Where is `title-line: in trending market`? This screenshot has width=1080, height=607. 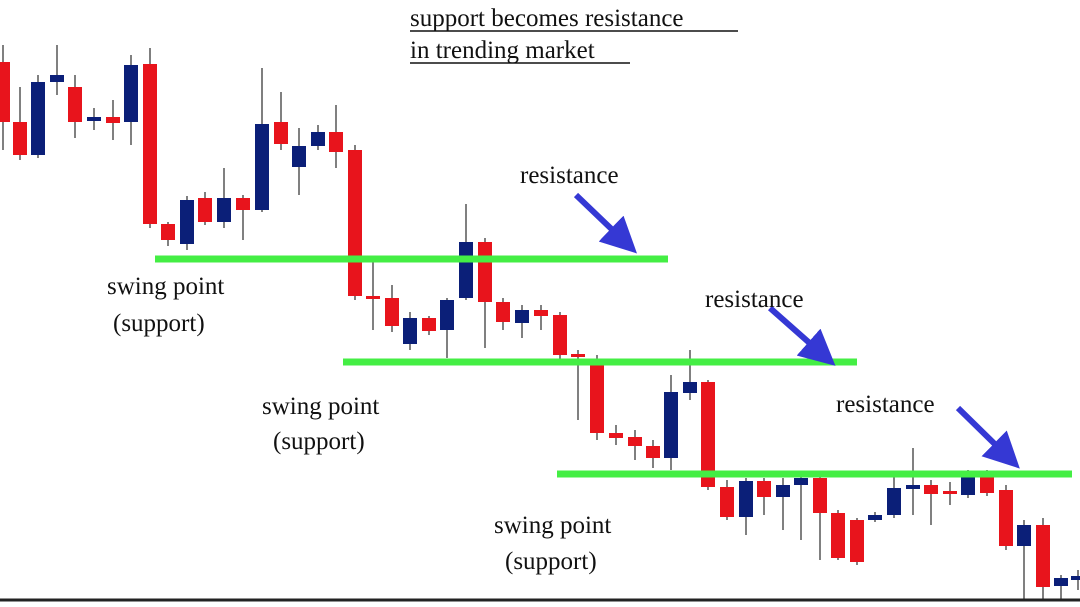
title-line: in trending market is located at coordinates (502, 50).